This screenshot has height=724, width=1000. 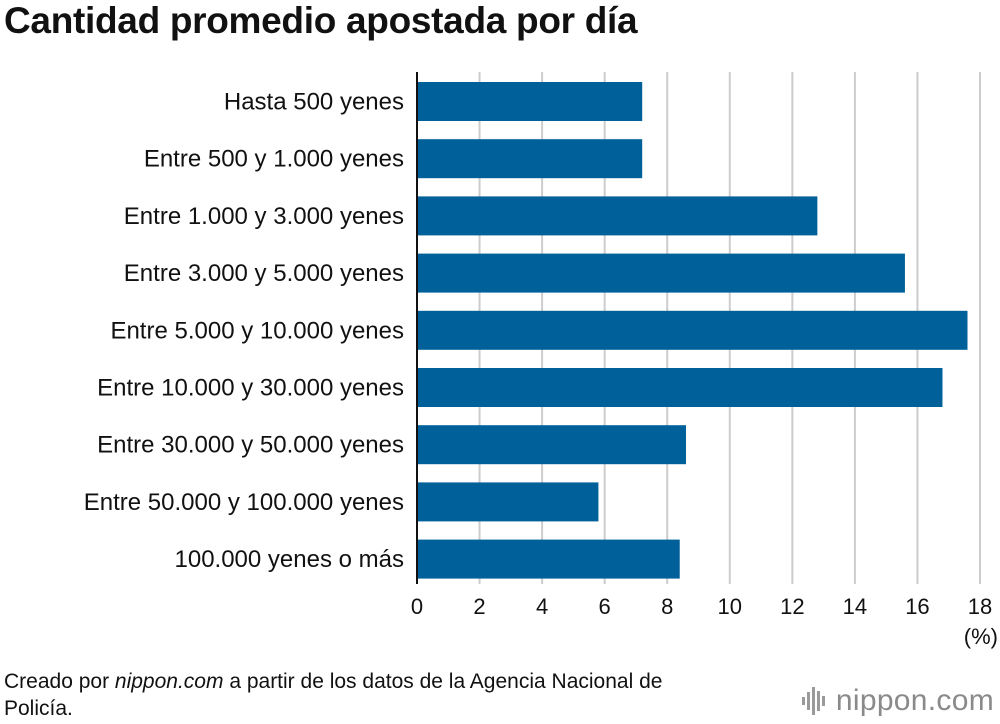 I want to click on category-label: Entre 30.000 y 50.000 yenes, so click(x=250, y=445).